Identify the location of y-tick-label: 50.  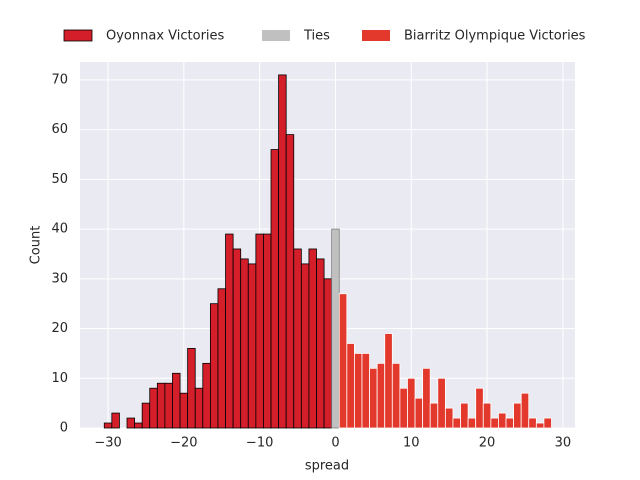
(59, 179).